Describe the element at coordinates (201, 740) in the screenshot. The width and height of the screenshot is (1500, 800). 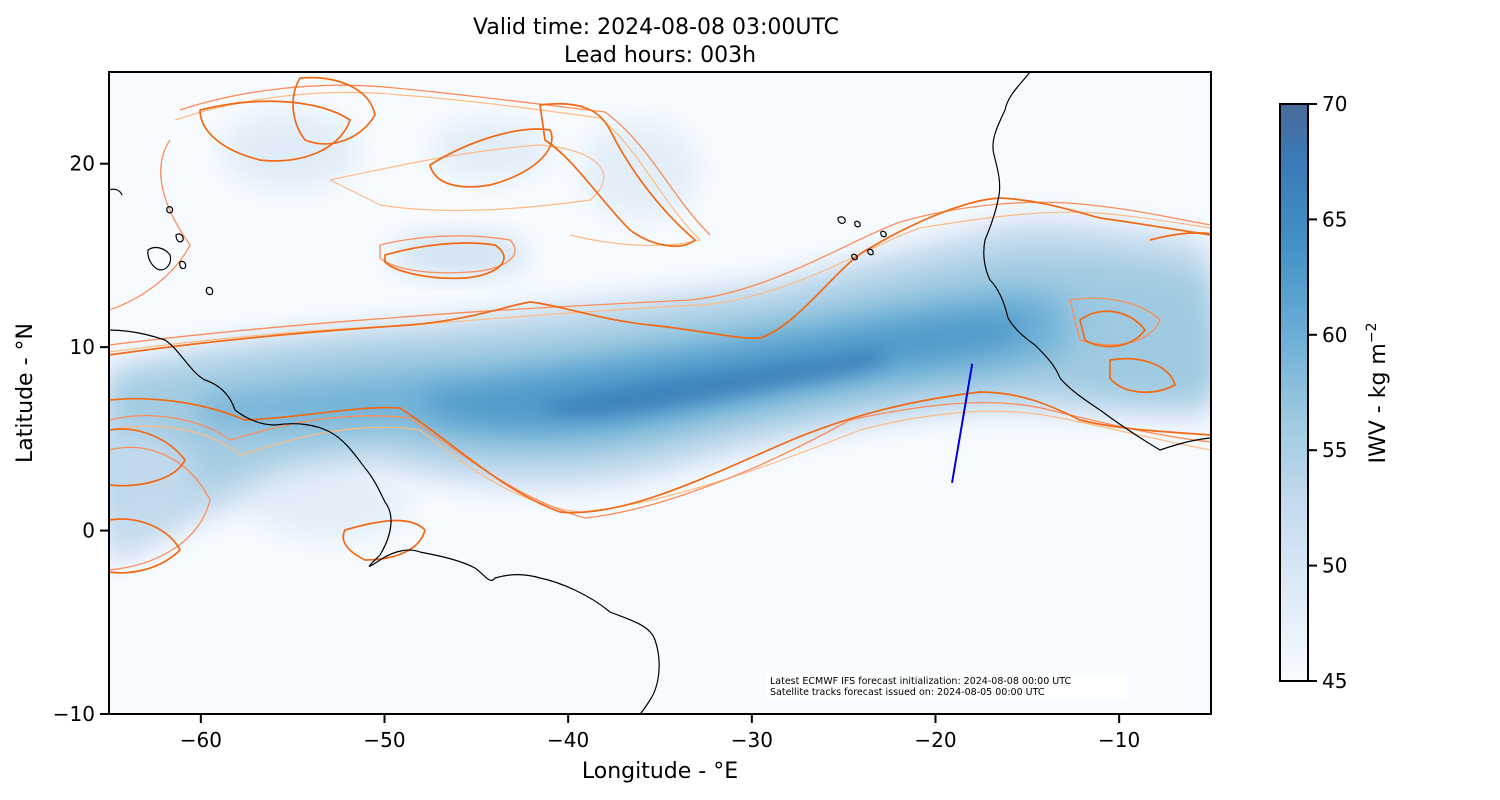
I see `x-tick-label: −60` at that location.